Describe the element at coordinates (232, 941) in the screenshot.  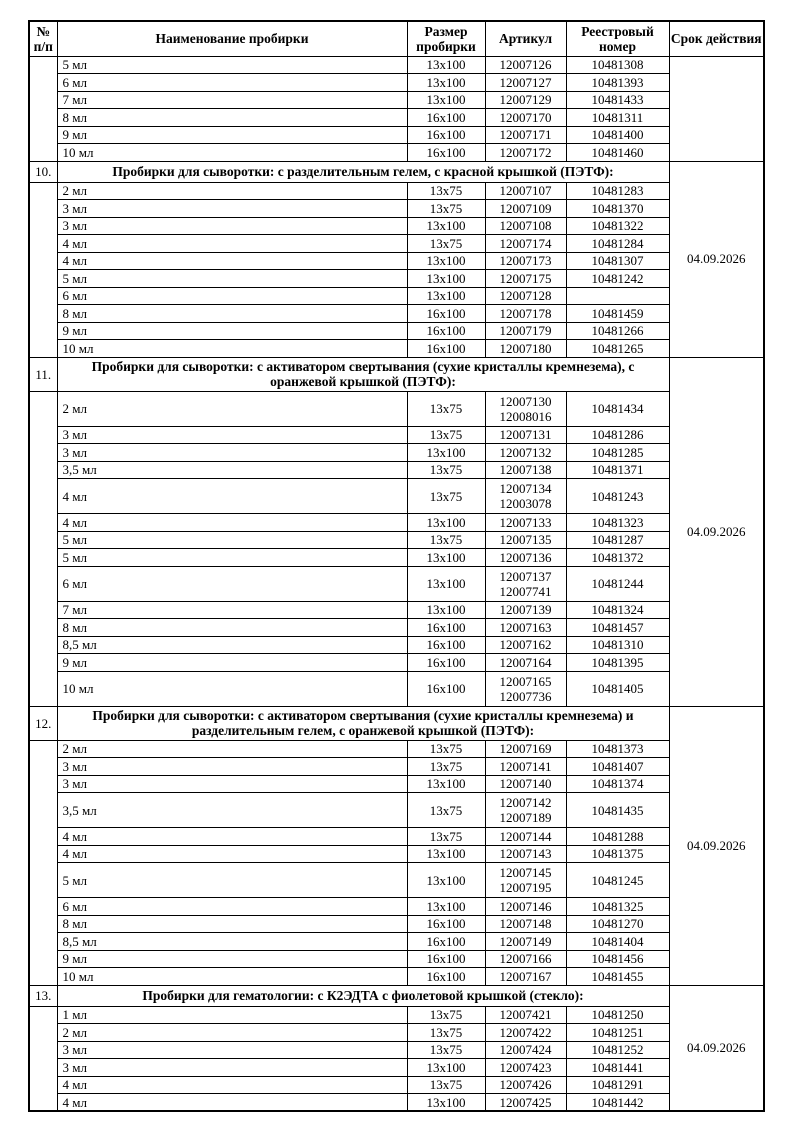
I see `tube-volume-cell: 8,5 мл` at that location.